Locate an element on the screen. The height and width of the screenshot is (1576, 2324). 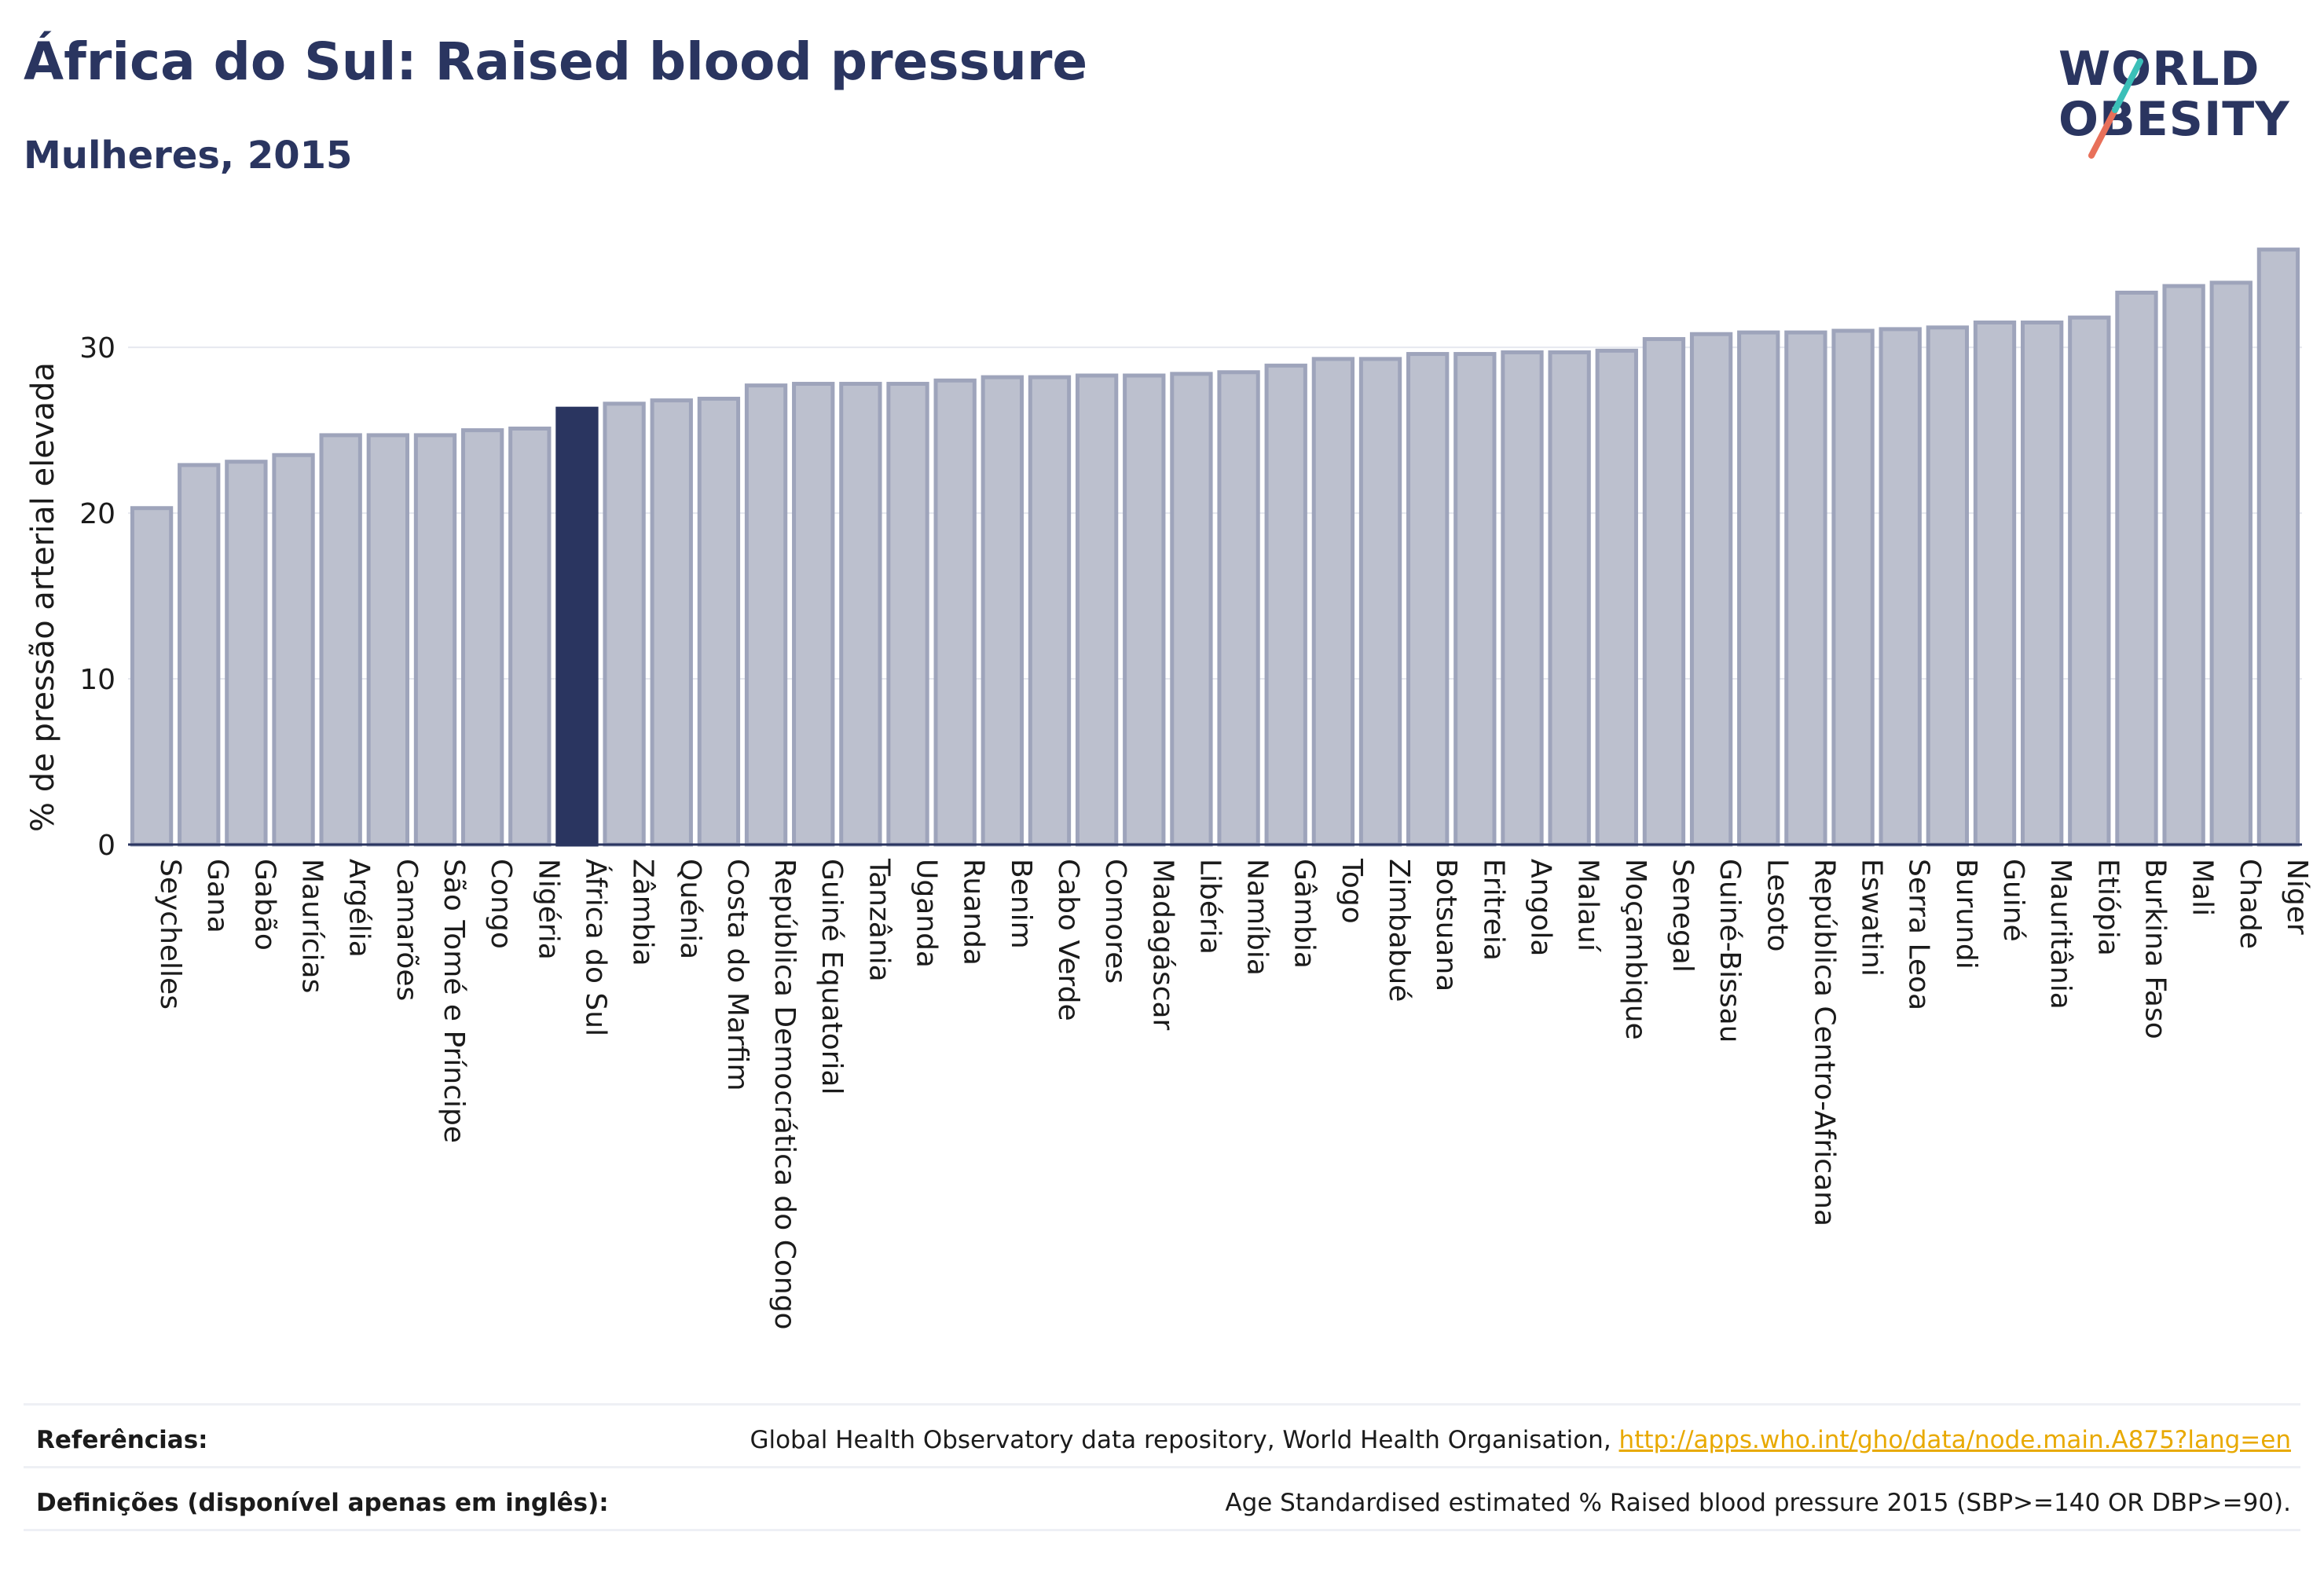
x-tick-label: República Centro-Africana is located at coordinates (1824, 1042).